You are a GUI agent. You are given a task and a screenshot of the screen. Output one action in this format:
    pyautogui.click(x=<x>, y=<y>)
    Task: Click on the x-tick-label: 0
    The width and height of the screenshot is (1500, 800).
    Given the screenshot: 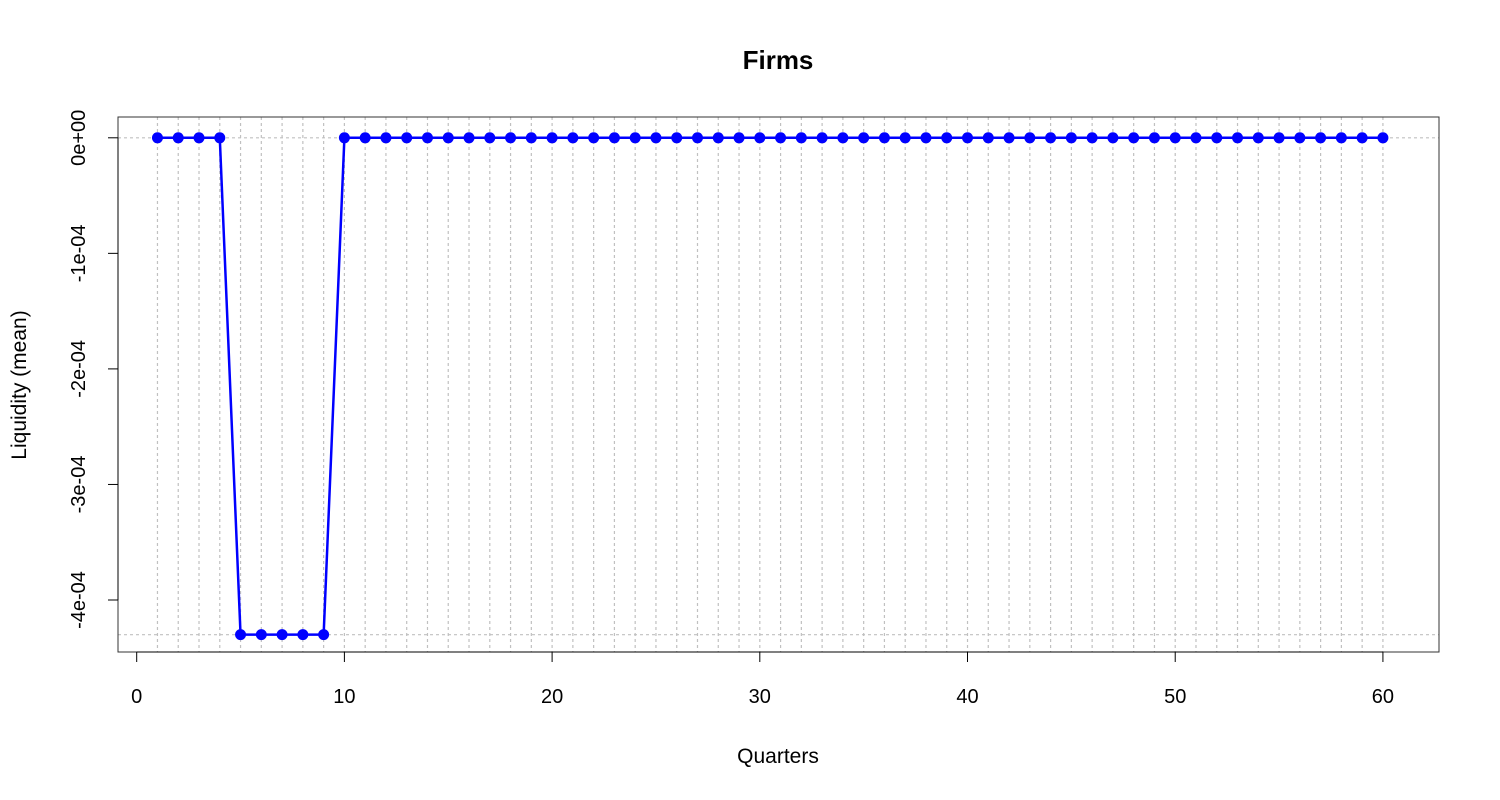 What is the action you would take?
    pyautogui.click(x=136, y=697)
    